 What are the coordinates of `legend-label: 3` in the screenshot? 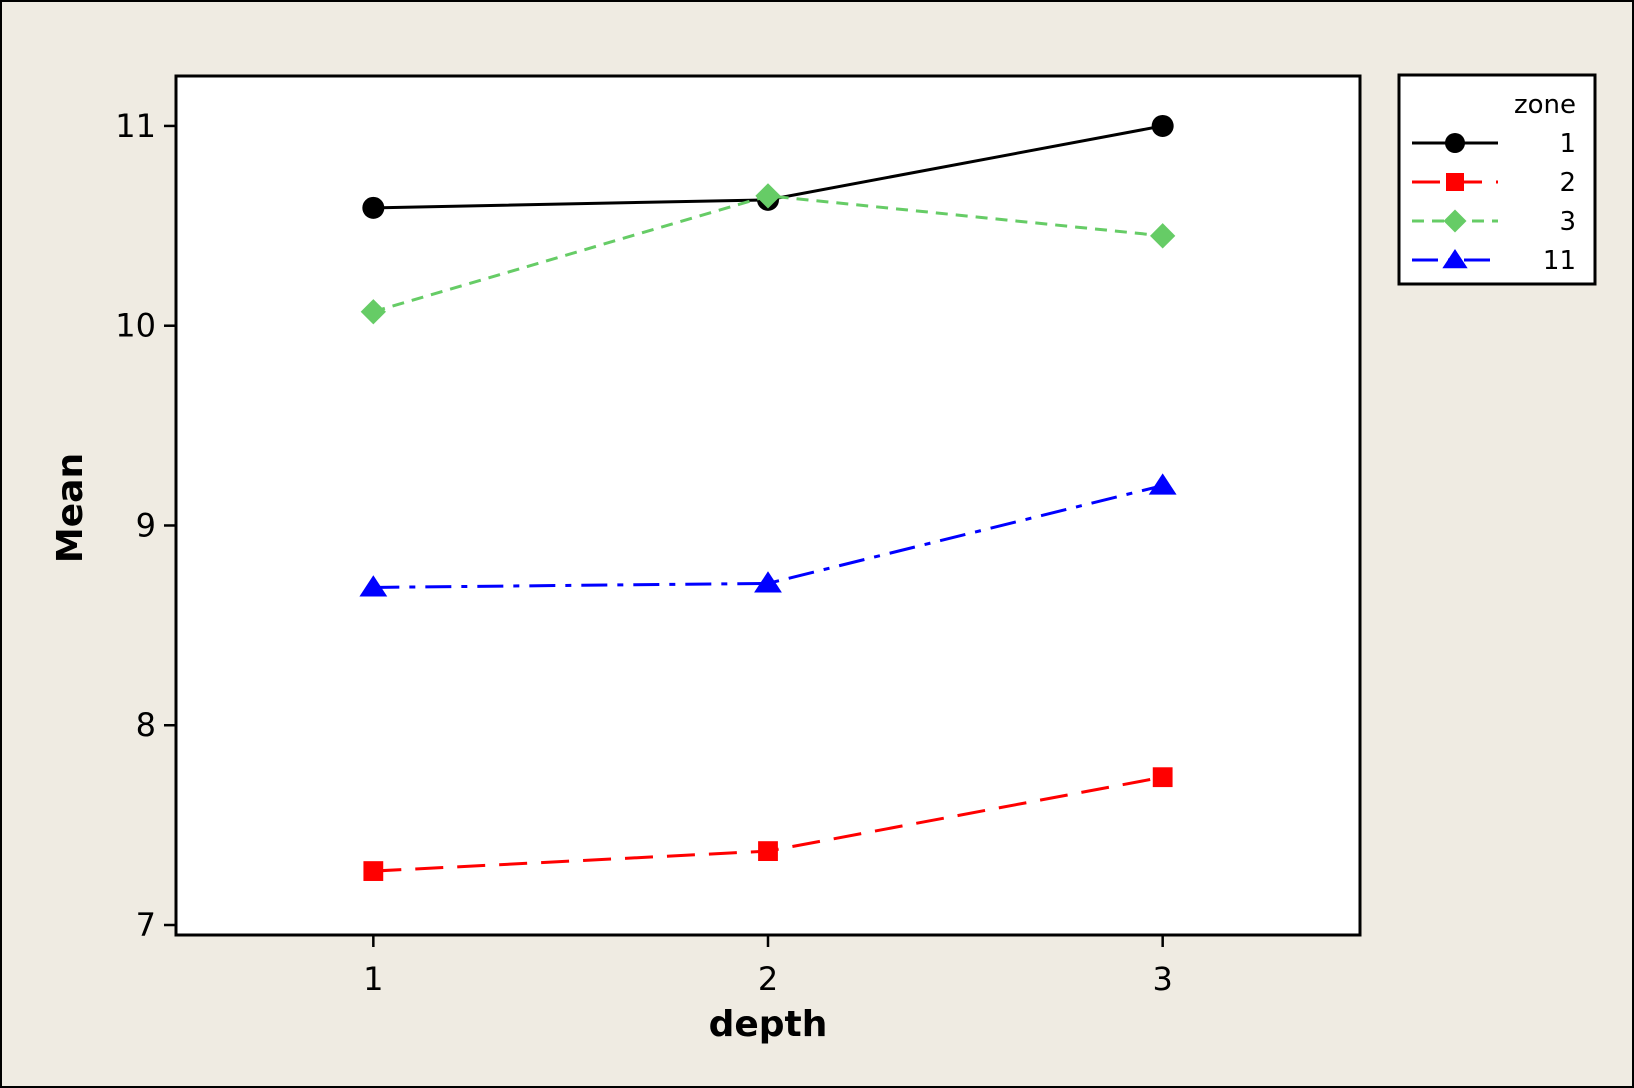 It's located at (1567, 222).